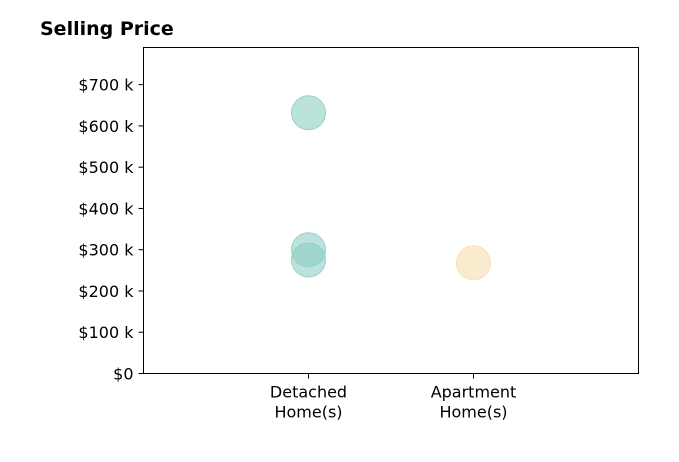  Describe the element at coordinates (474, 392) in the screenshot. I see `x-tick-label: Apartment` at that location.